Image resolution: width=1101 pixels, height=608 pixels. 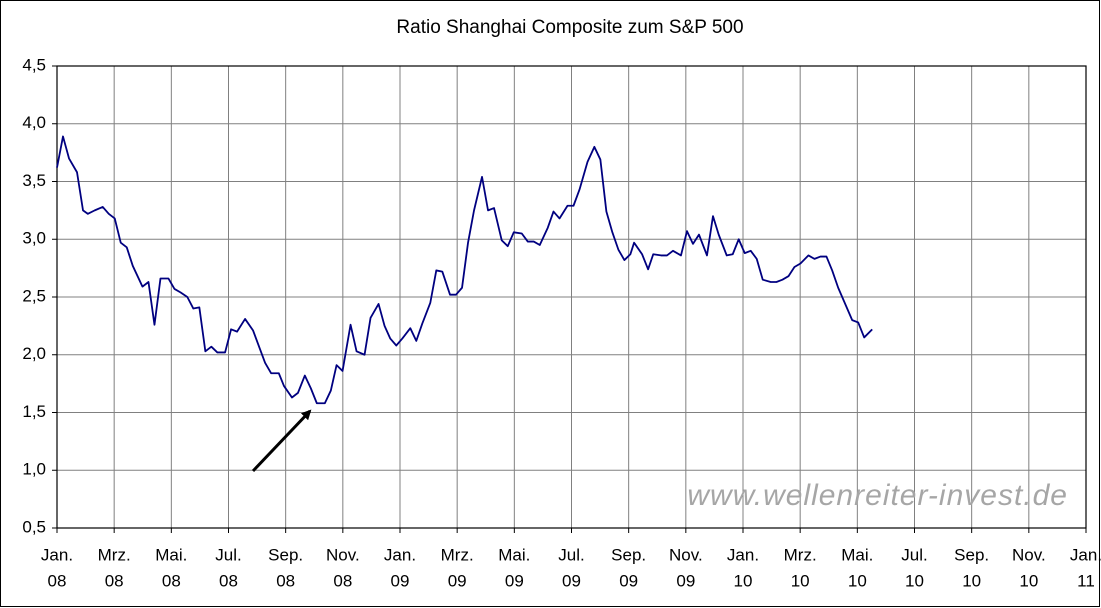 I want to click on chart-title: Ratio Shanghai Composite zum S&P 500, so click(x=569, y=27).